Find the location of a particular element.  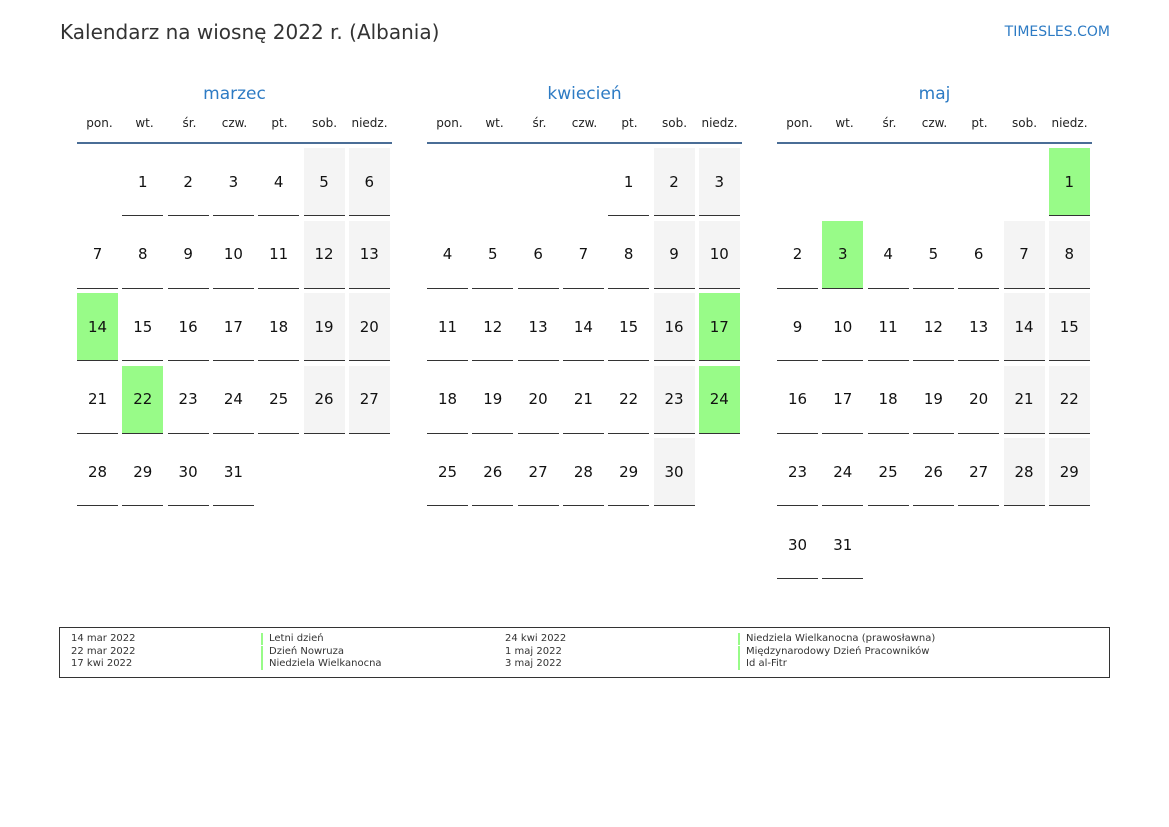

weekday-label: wt. is located at coordinates (844, 123).